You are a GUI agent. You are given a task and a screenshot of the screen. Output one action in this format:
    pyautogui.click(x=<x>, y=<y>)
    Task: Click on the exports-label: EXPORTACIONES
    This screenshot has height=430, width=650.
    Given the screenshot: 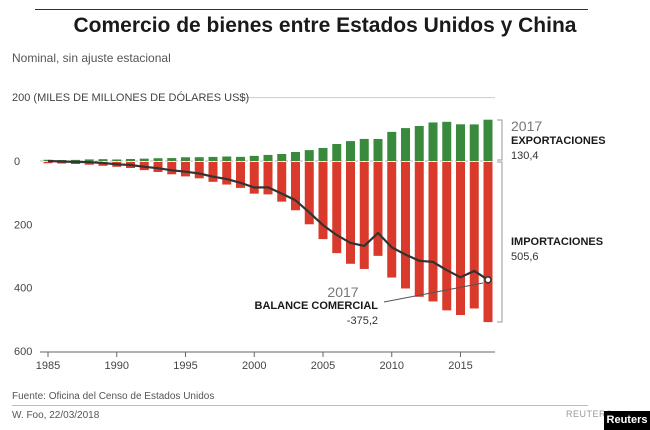 What is the action you would take?
    pyautogui.click(x=558, y=141)
    